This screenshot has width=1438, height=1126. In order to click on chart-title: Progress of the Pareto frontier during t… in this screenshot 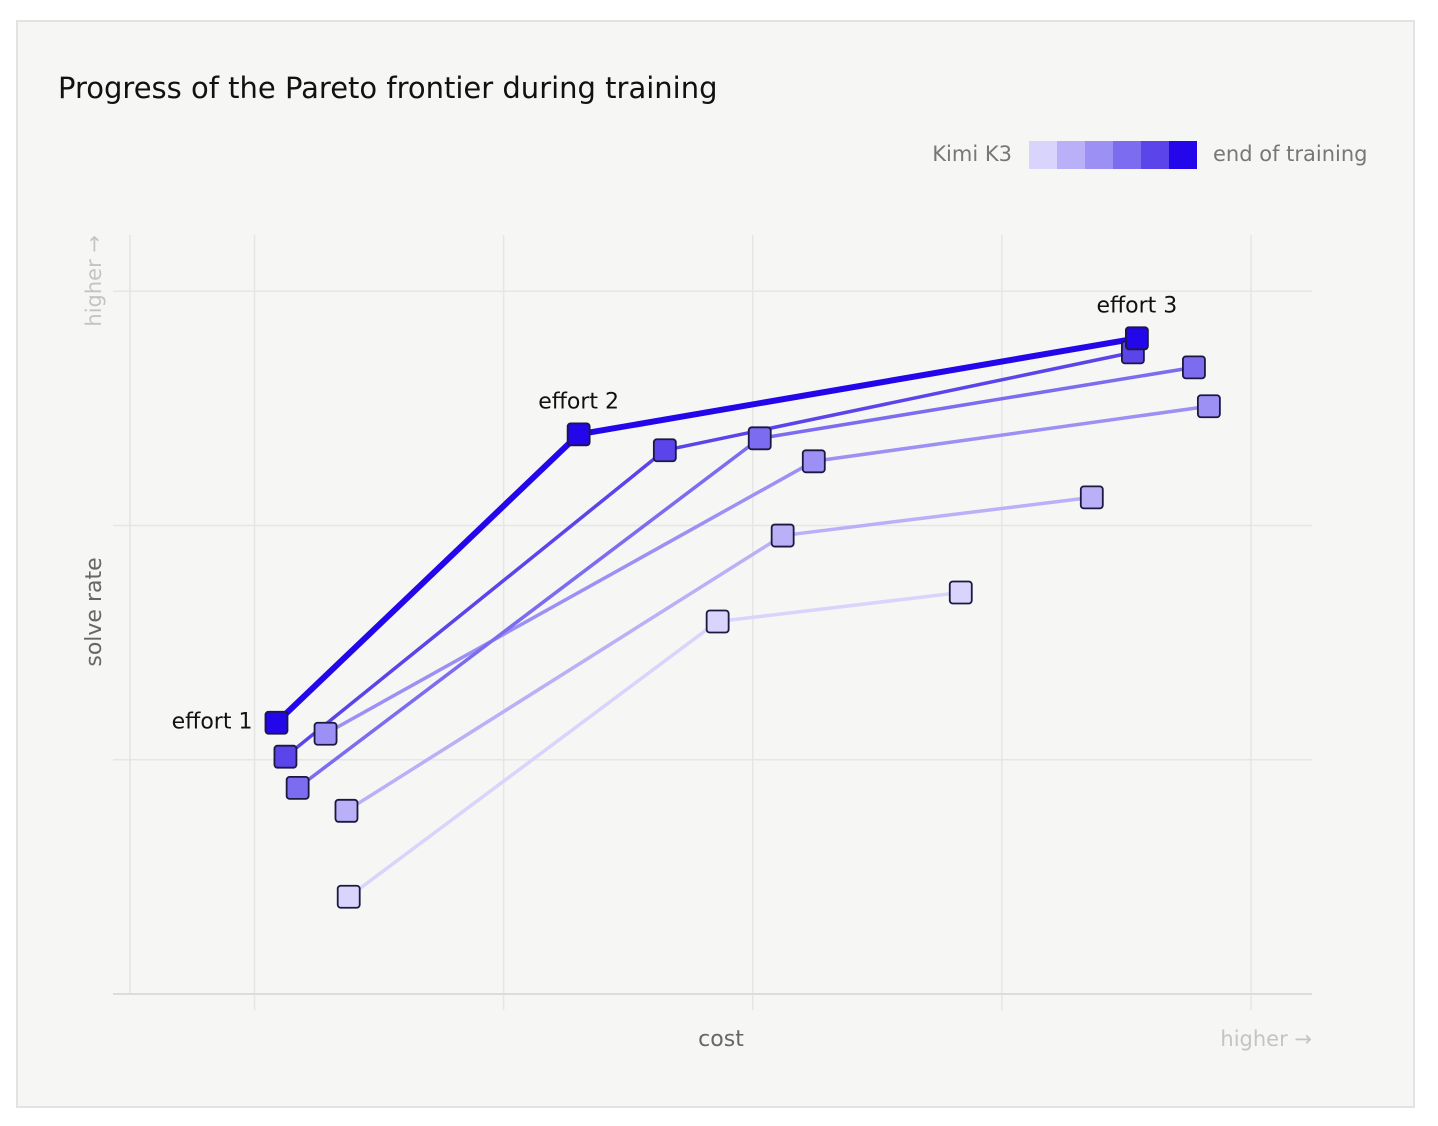, I will do `click(388, 88)`.